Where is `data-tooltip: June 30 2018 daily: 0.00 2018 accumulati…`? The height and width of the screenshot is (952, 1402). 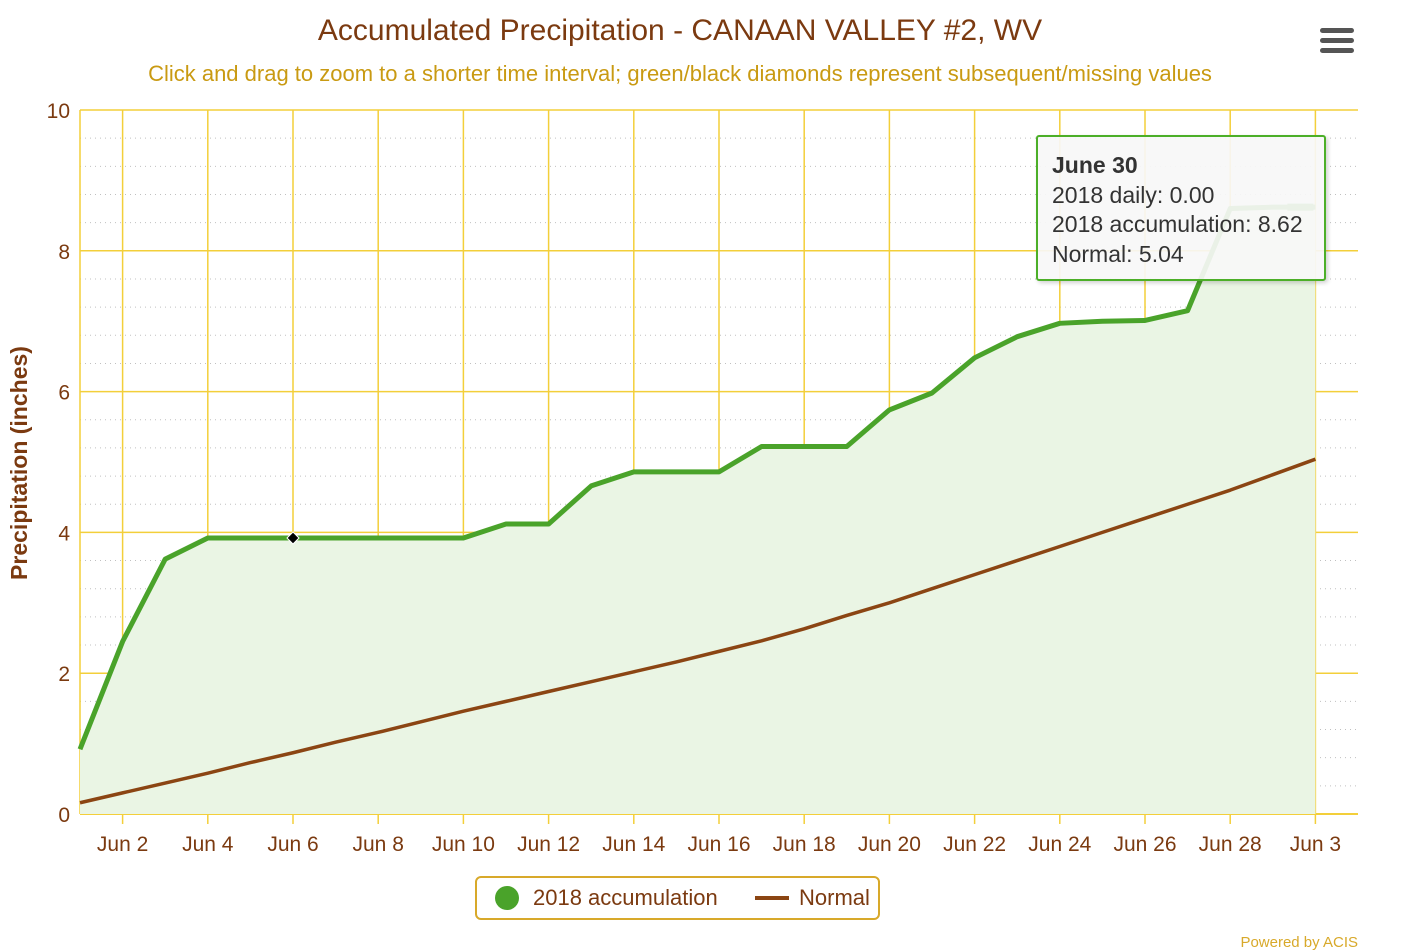 data-tooltip: June 30 2018 daily: 0.00 2018 accumulati… is located at coordinates (1181, 208).